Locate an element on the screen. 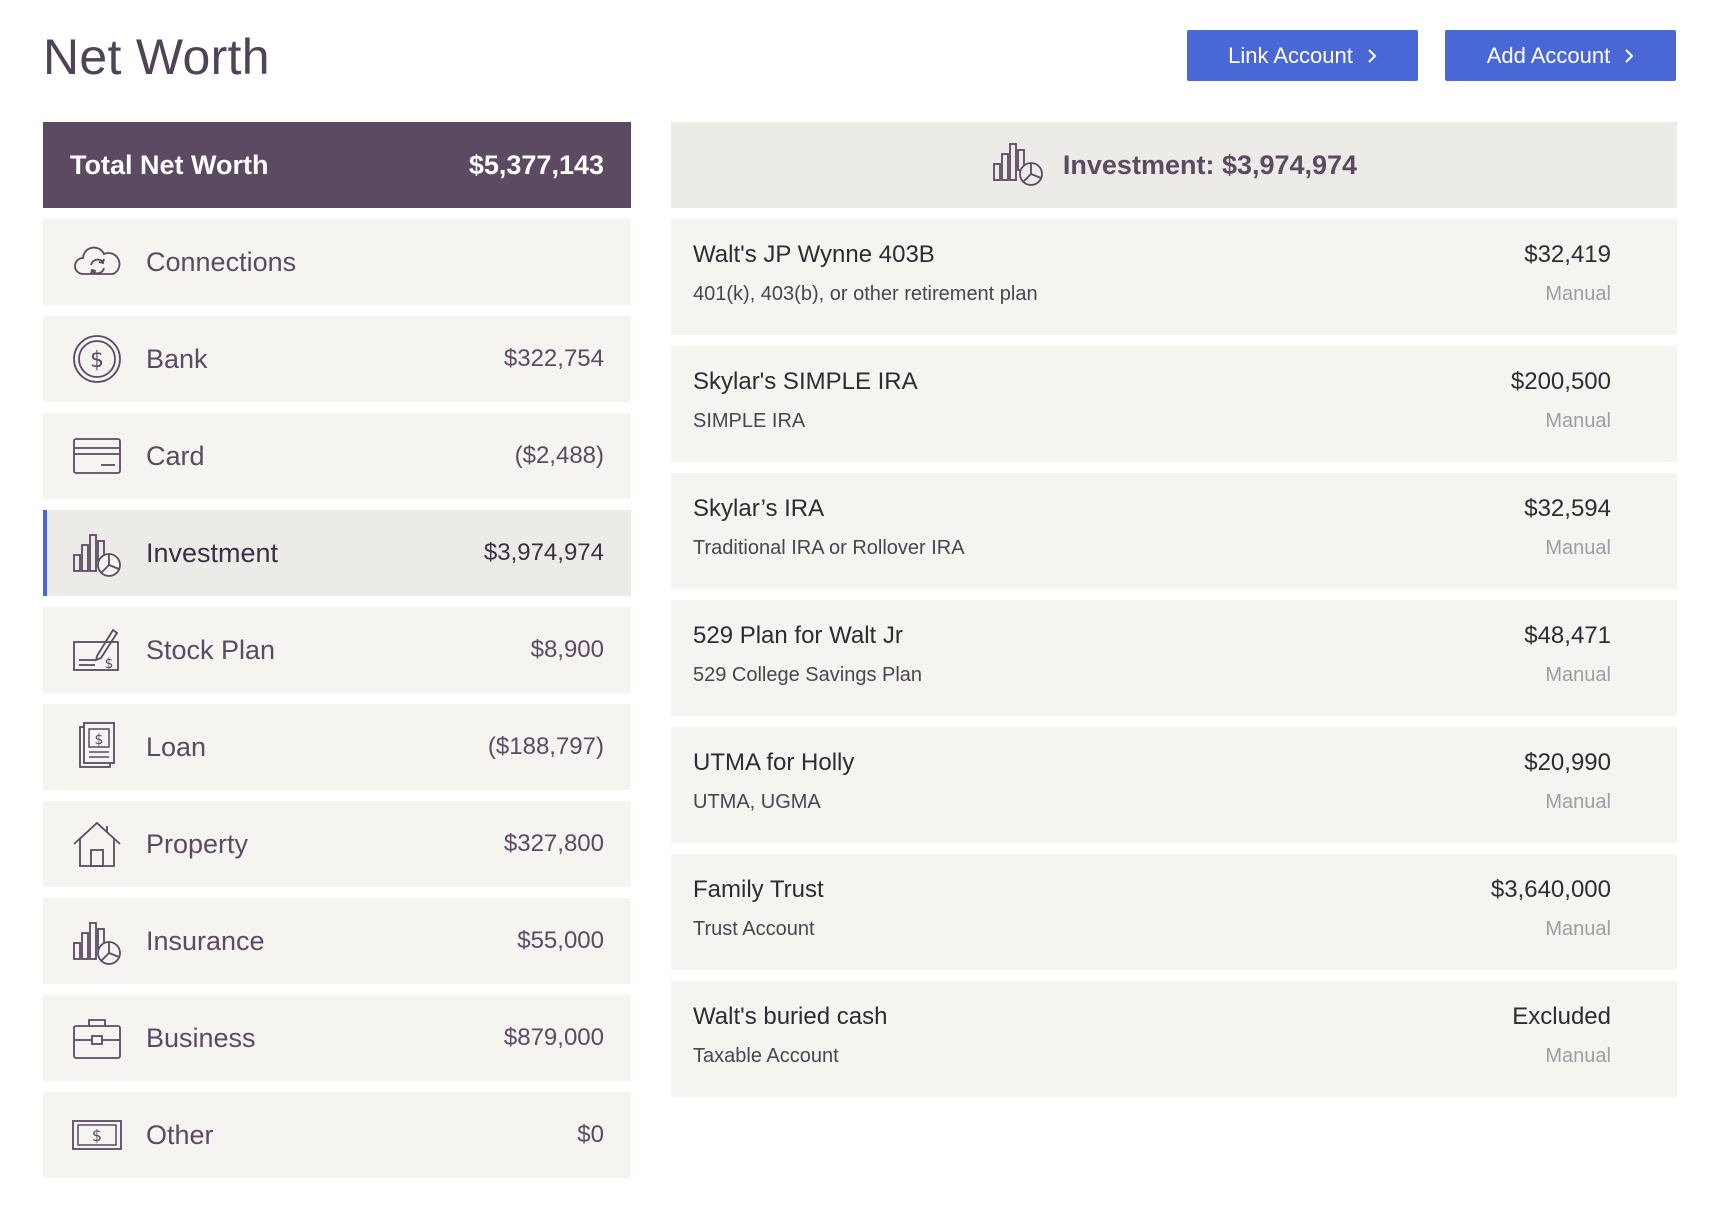 The width and height of the screenshot is (1712, 1224). category-label: Property is located at coordinates (197, 843).